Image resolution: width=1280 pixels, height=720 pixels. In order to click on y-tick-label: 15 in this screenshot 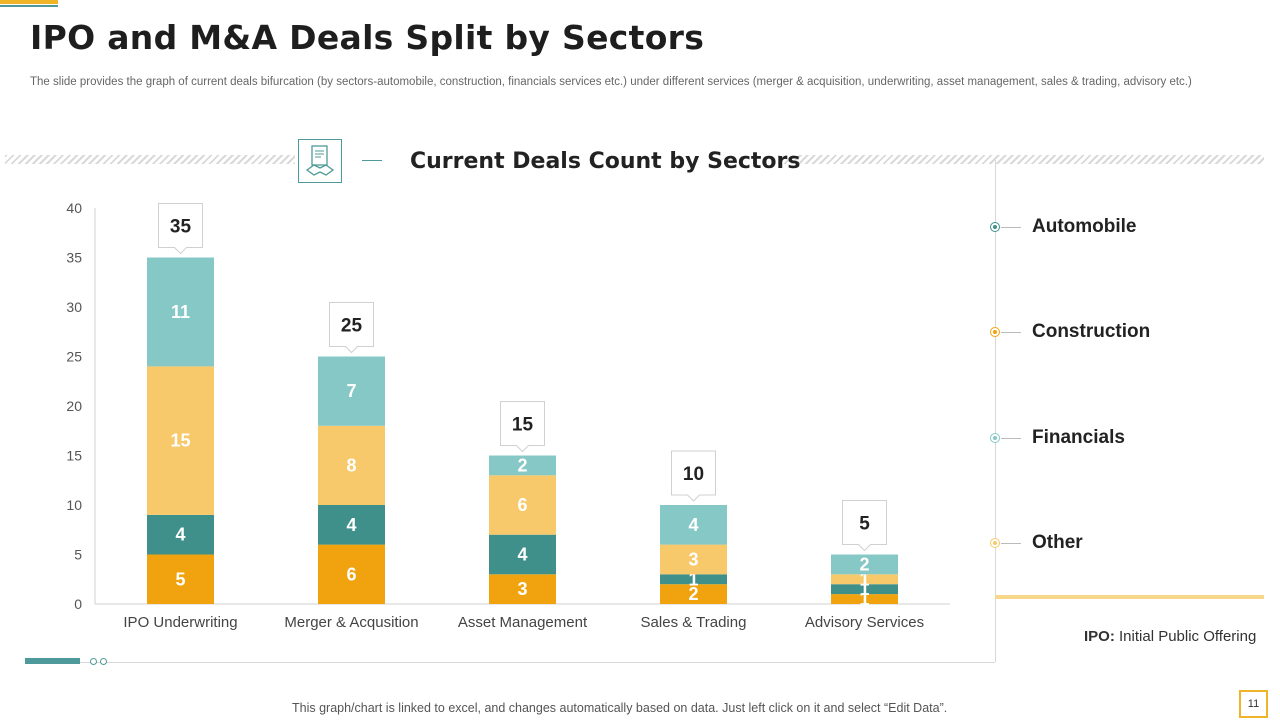, I will do `click(74, 456)`.